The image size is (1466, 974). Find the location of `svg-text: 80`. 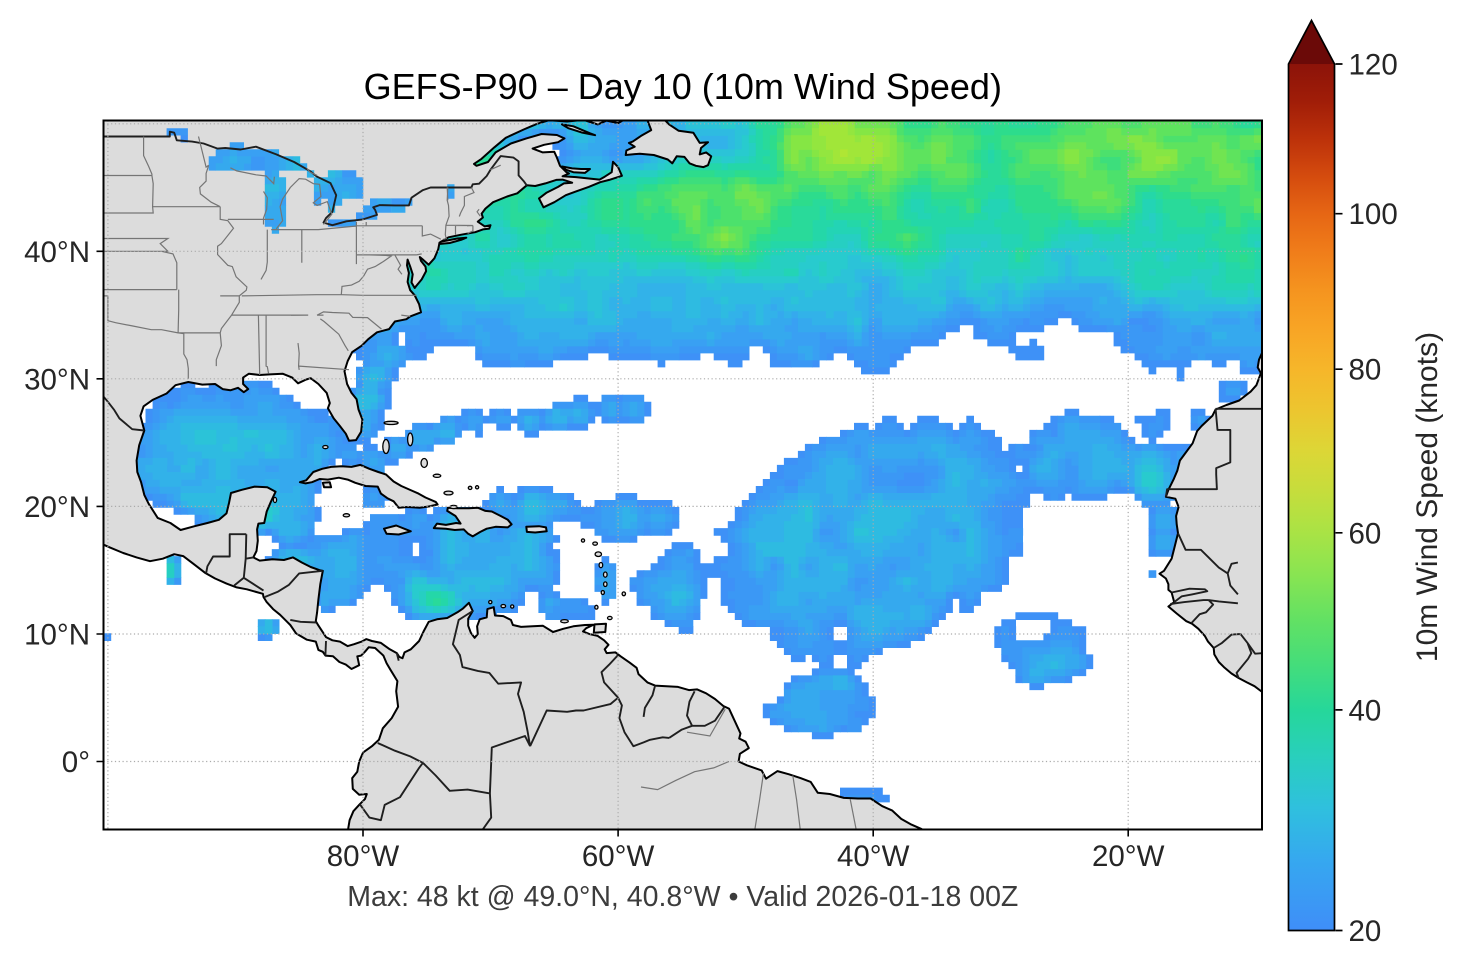

svg-text: 80 is located at coordinates (1365, 370).